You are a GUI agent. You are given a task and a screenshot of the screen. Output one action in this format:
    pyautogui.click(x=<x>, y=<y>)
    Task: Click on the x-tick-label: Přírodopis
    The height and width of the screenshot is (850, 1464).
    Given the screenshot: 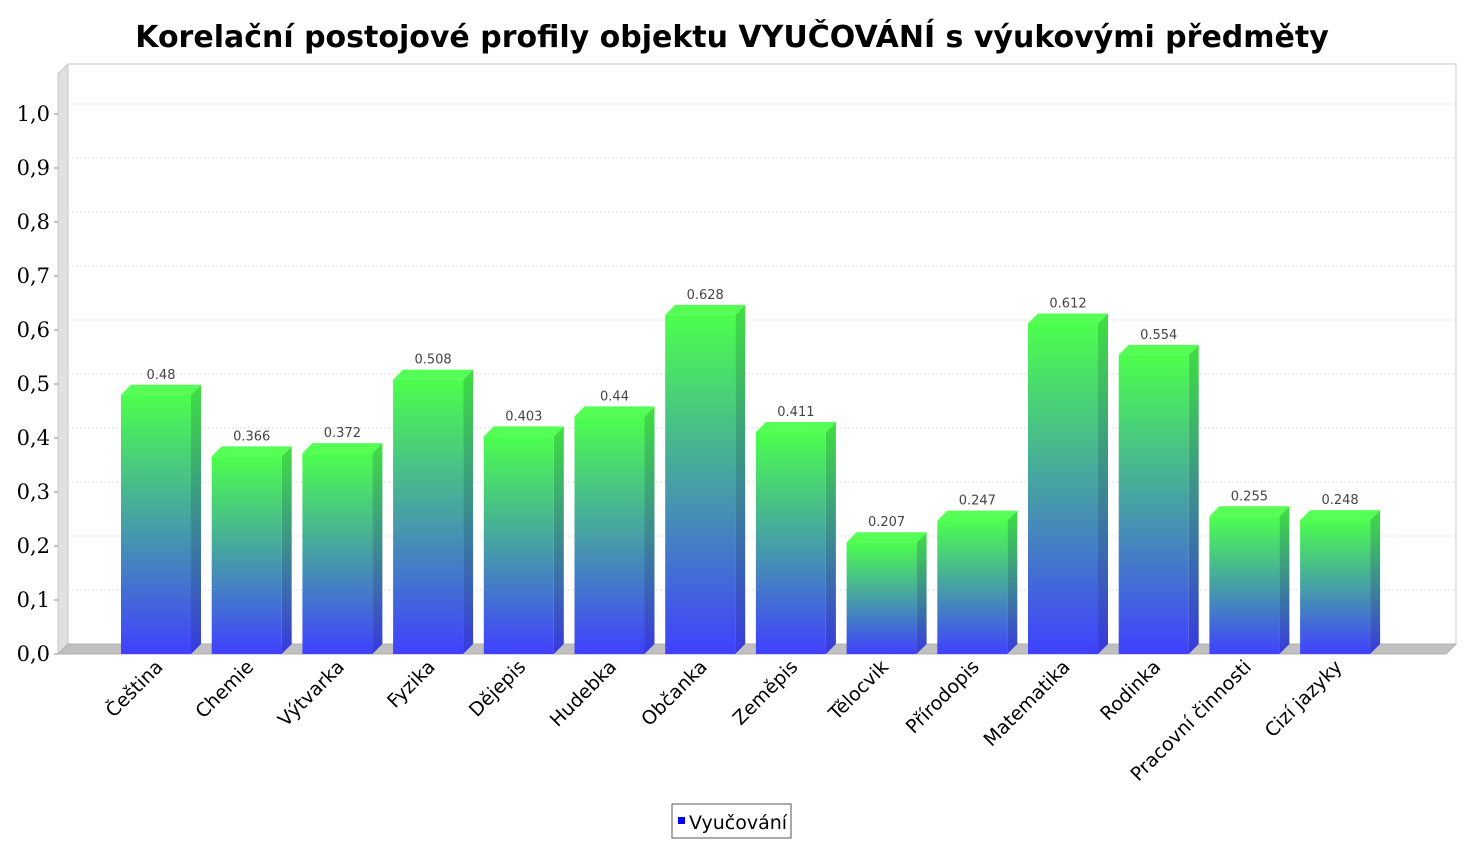 What is the action you would take?
    pyautogui.click(x=943, y=697)
    